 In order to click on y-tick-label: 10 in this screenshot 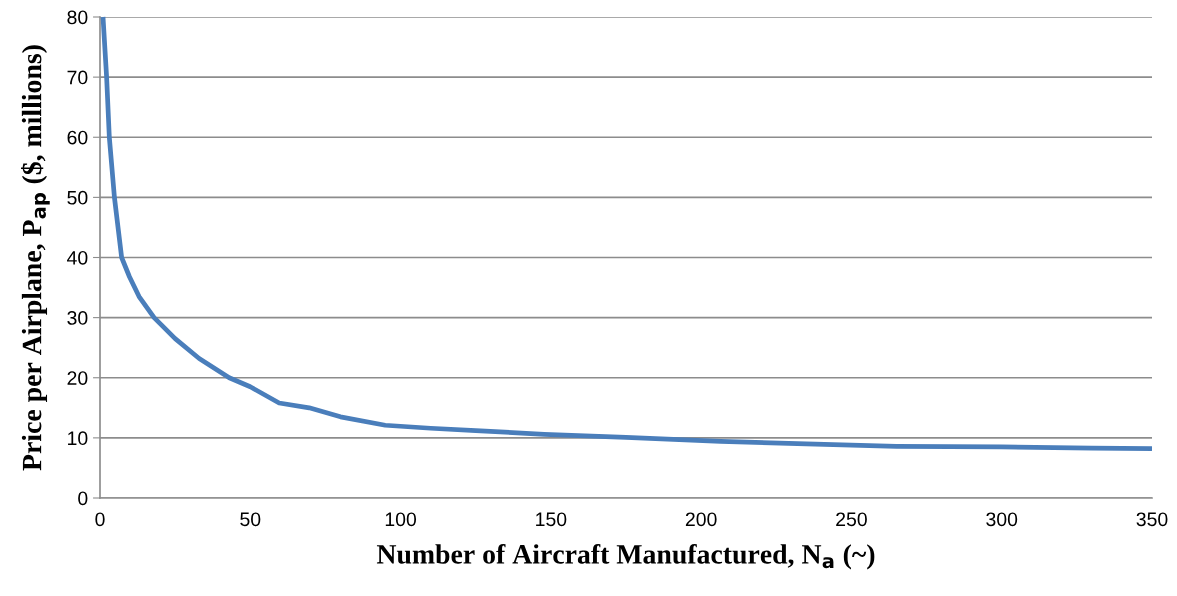, I will do `click(78, 438)`.